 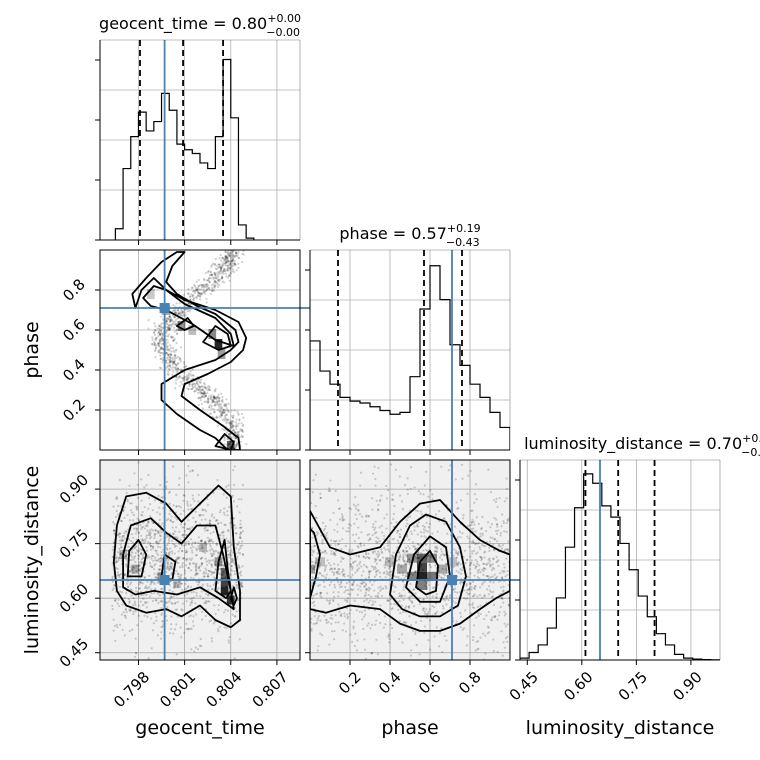 I want to click on x-tick-label: 0.45, so click(x=524, y=686).